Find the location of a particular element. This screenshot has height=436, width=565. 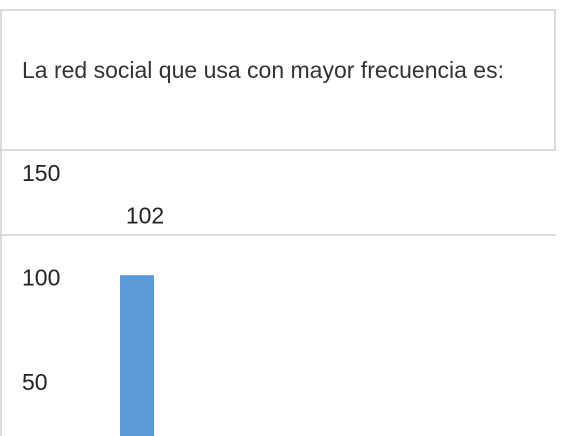

data-label: 102 is located at coordinates (145, 215).